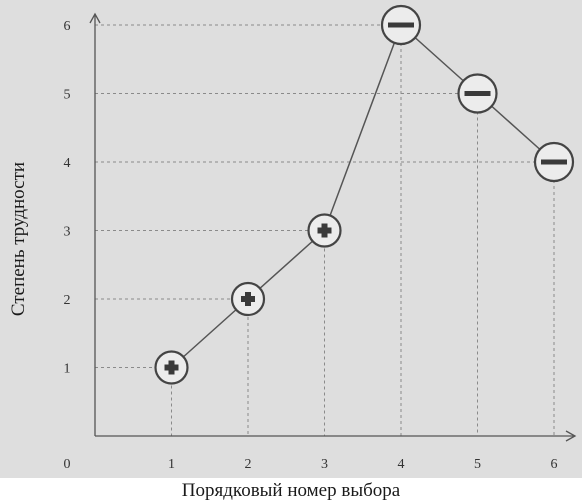 The height and width of the screenshot is (504, 582). What do you see at coordinates (248, 464) in the screenshot?
I see `x-tick-label: 2` at bounding box center [248, 464].